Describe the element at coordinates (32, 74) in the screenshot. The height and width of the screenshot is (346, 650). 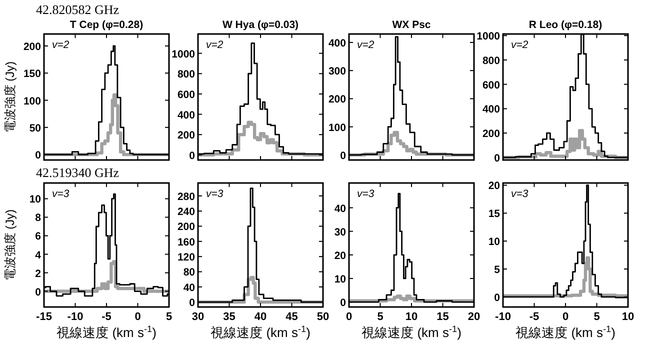
I see `y-tick-label: 150` at that location.